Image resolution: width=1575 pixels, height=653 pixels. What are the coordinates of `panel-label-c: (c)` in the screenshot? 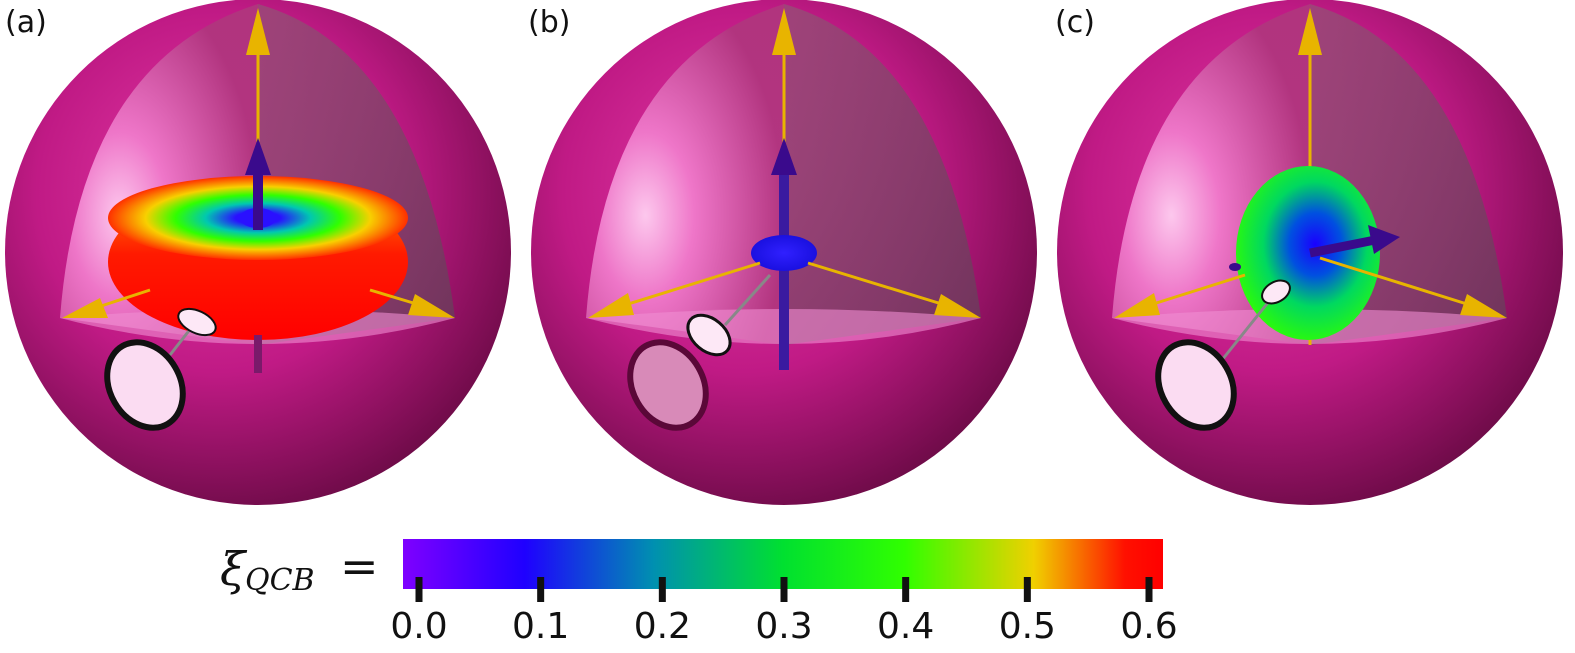 It's located at (1075, 22).